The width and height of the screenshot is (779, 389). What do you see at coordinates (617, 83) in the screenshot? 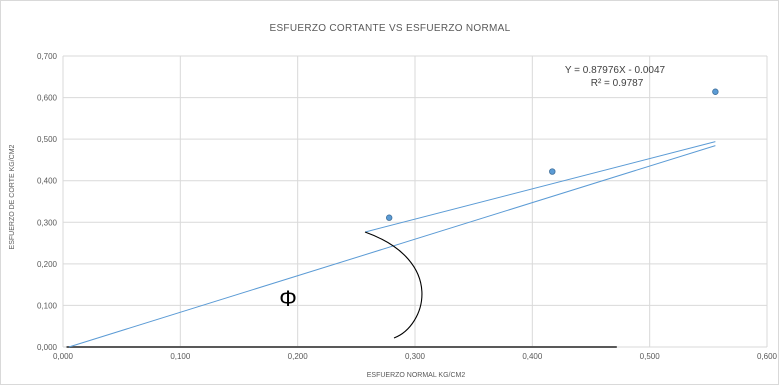
I see `r2-label: R² = 0.9787` at bounding box center [617, 83].